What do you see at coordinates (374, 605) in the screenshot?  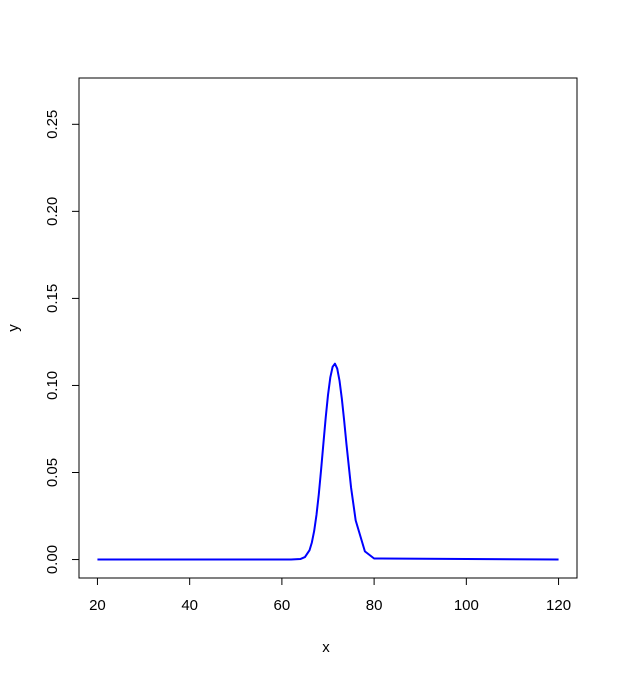 I see `x-tick-label: 80` at bounding box center [374, 605].